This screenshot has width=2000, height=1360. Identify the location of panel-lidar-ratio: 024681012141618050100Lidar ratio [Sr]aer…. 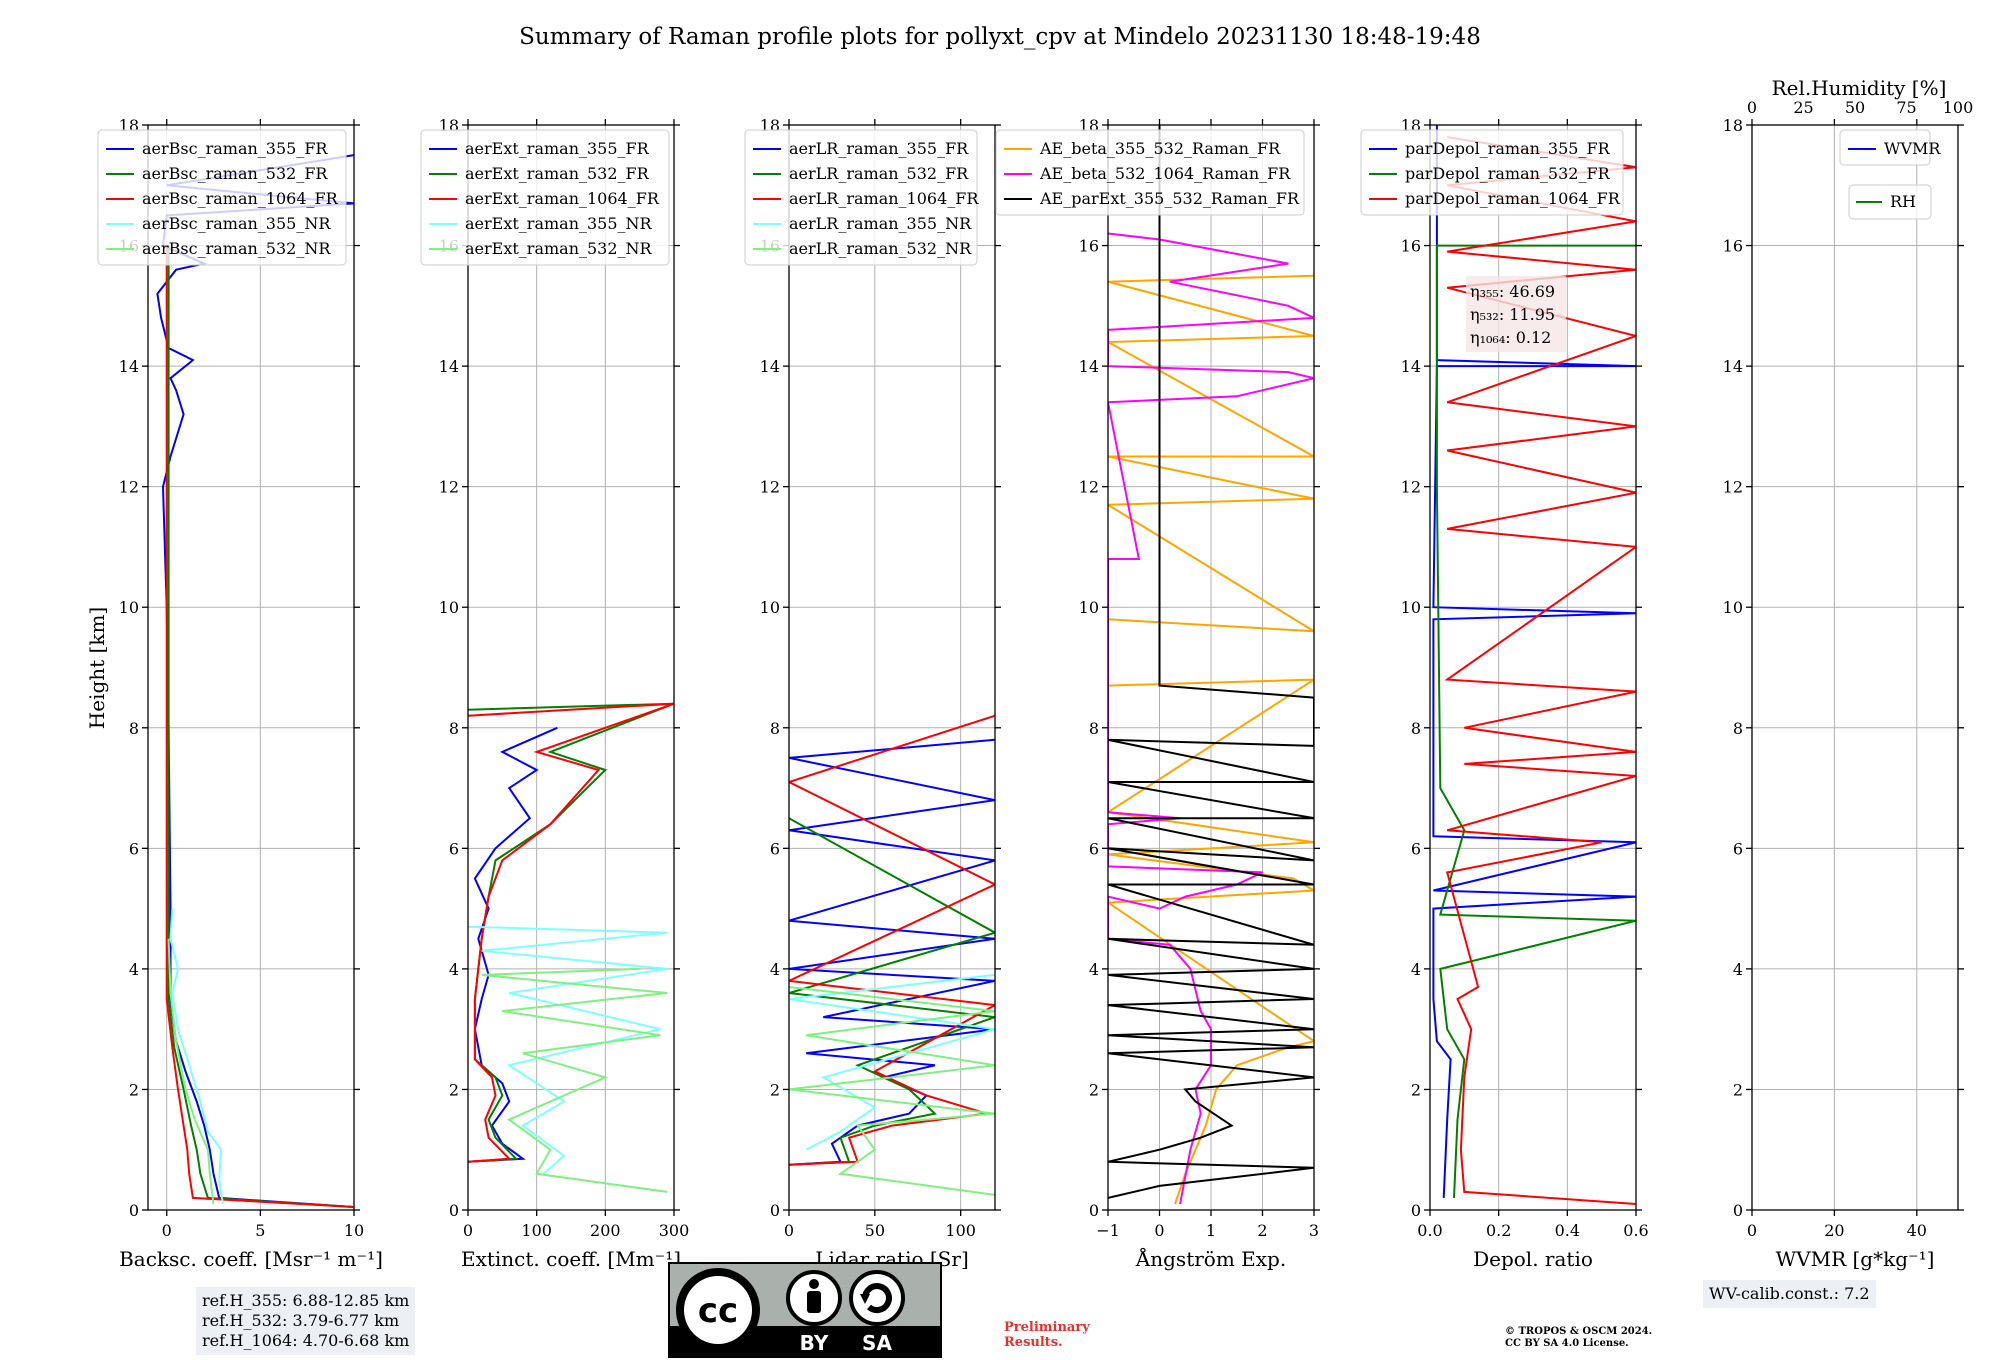
(872, 693).